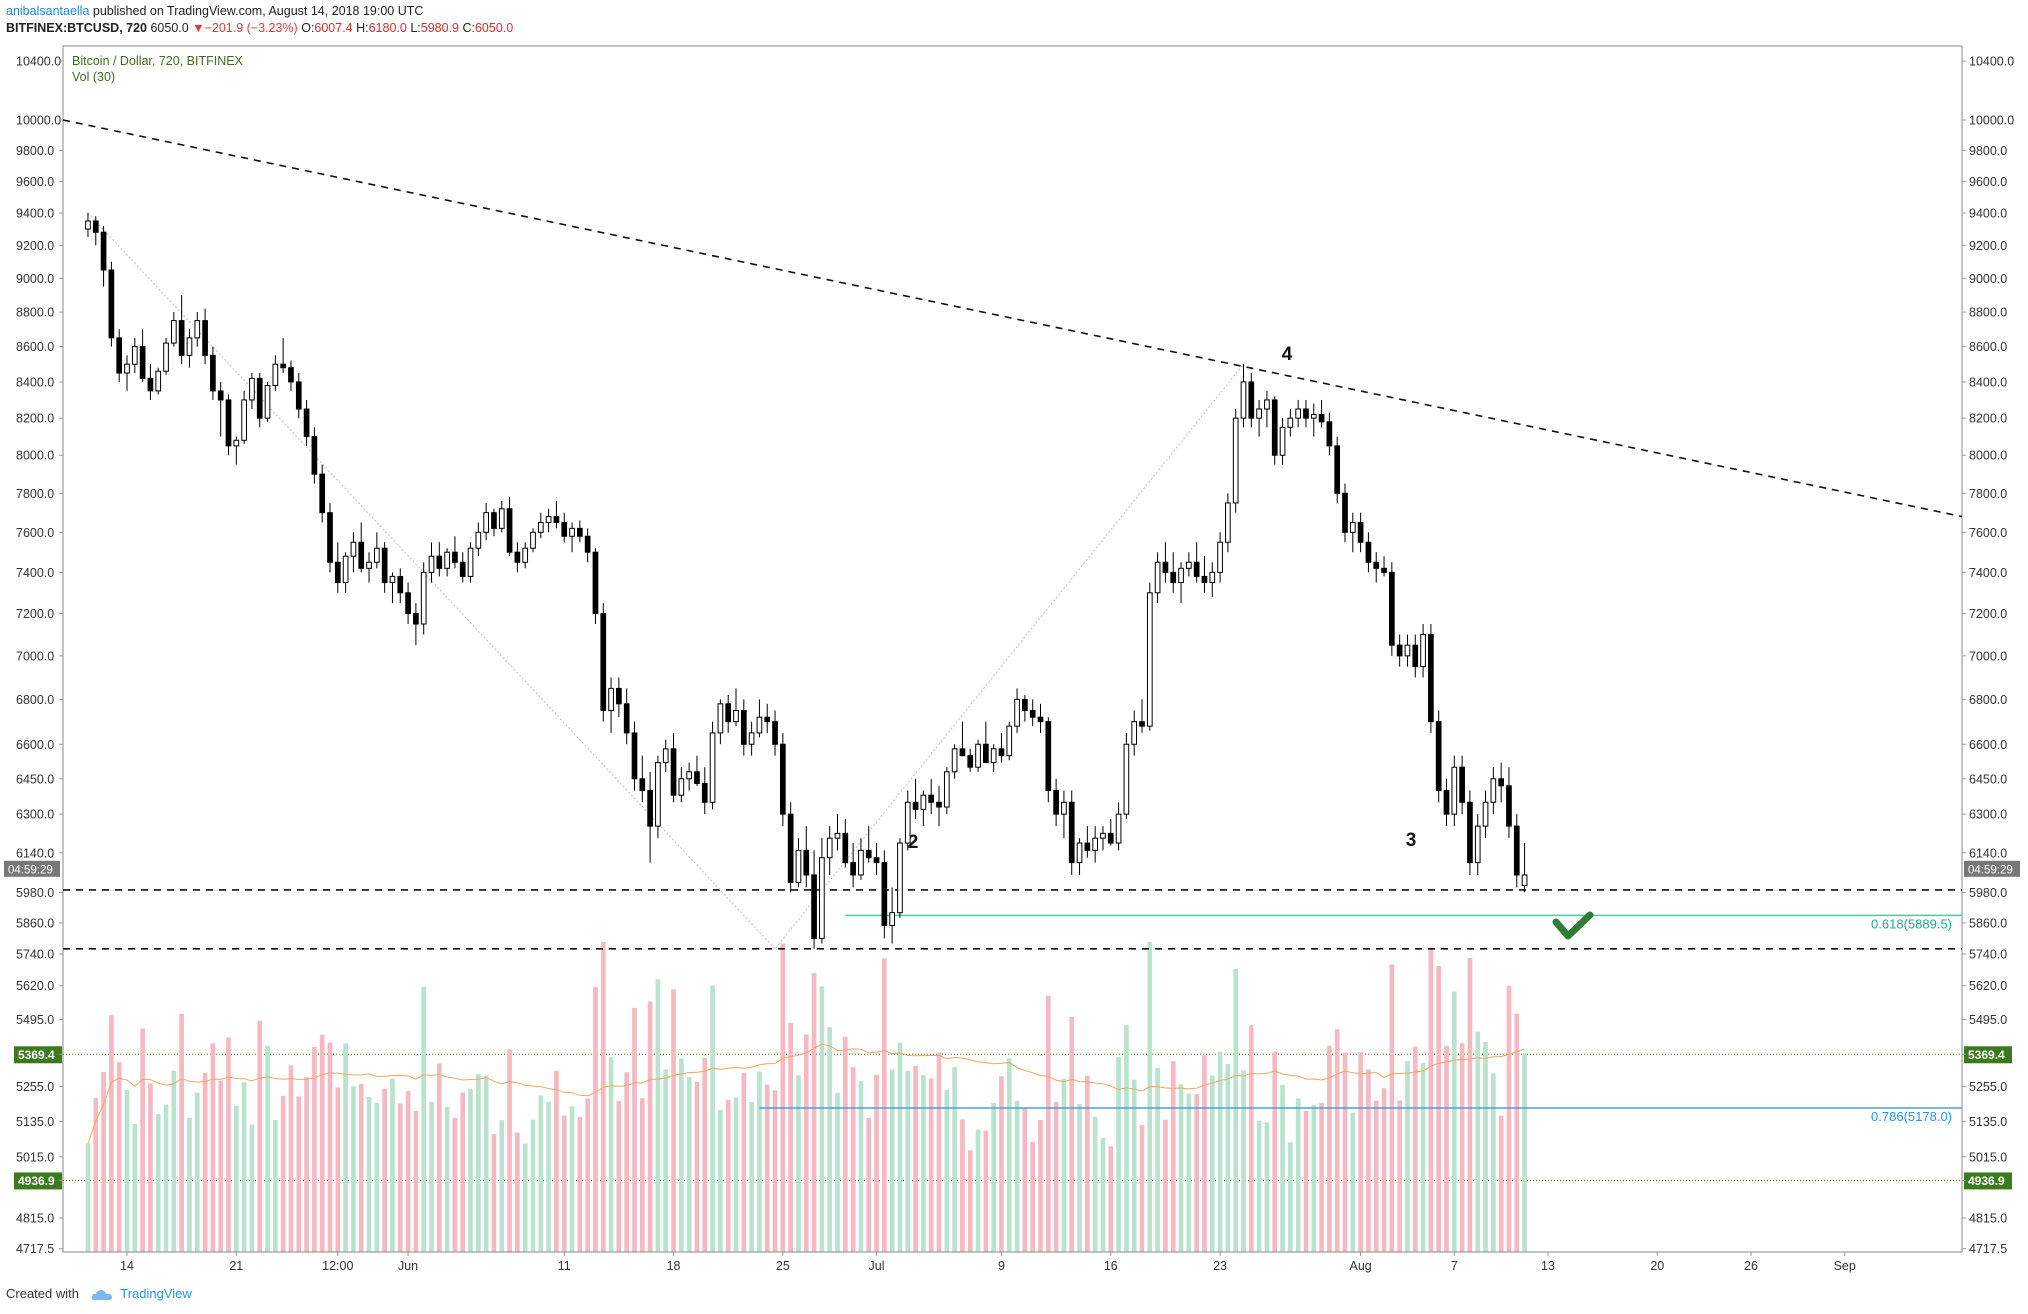  Describe the element at coordinates (1988, 151) in the screenshot. I see `price-tick-right: 9800.0` at that location.